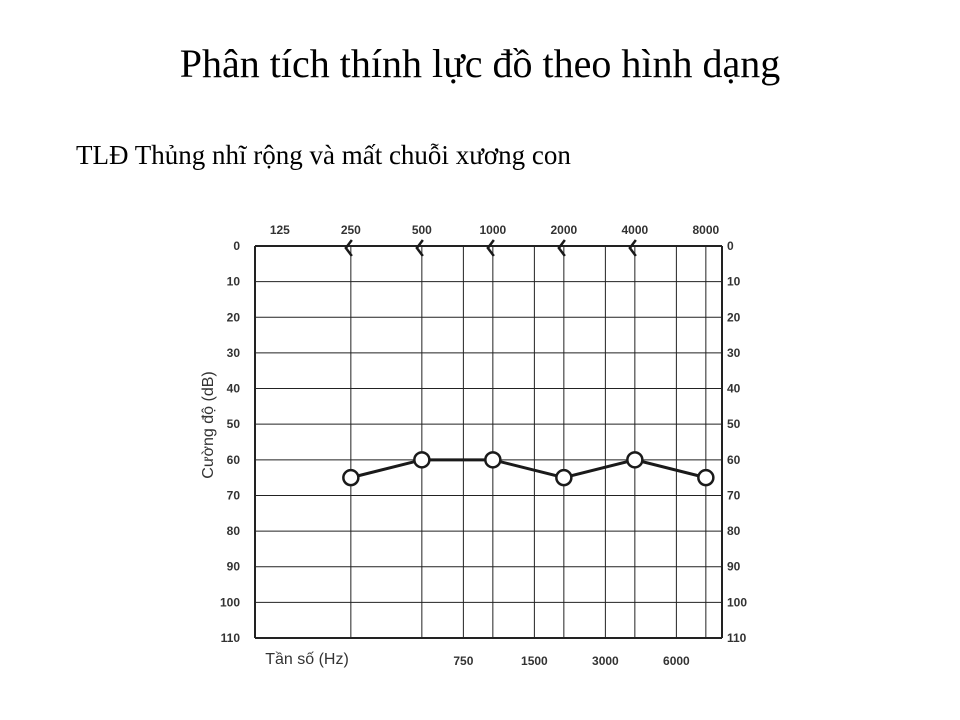 The height and width of the screenshot is (720, 960). What do you see at coordinates (422, 230) in the screenshot?
I see `x-tick-label-top: 500` at bounding box center [422, 230].